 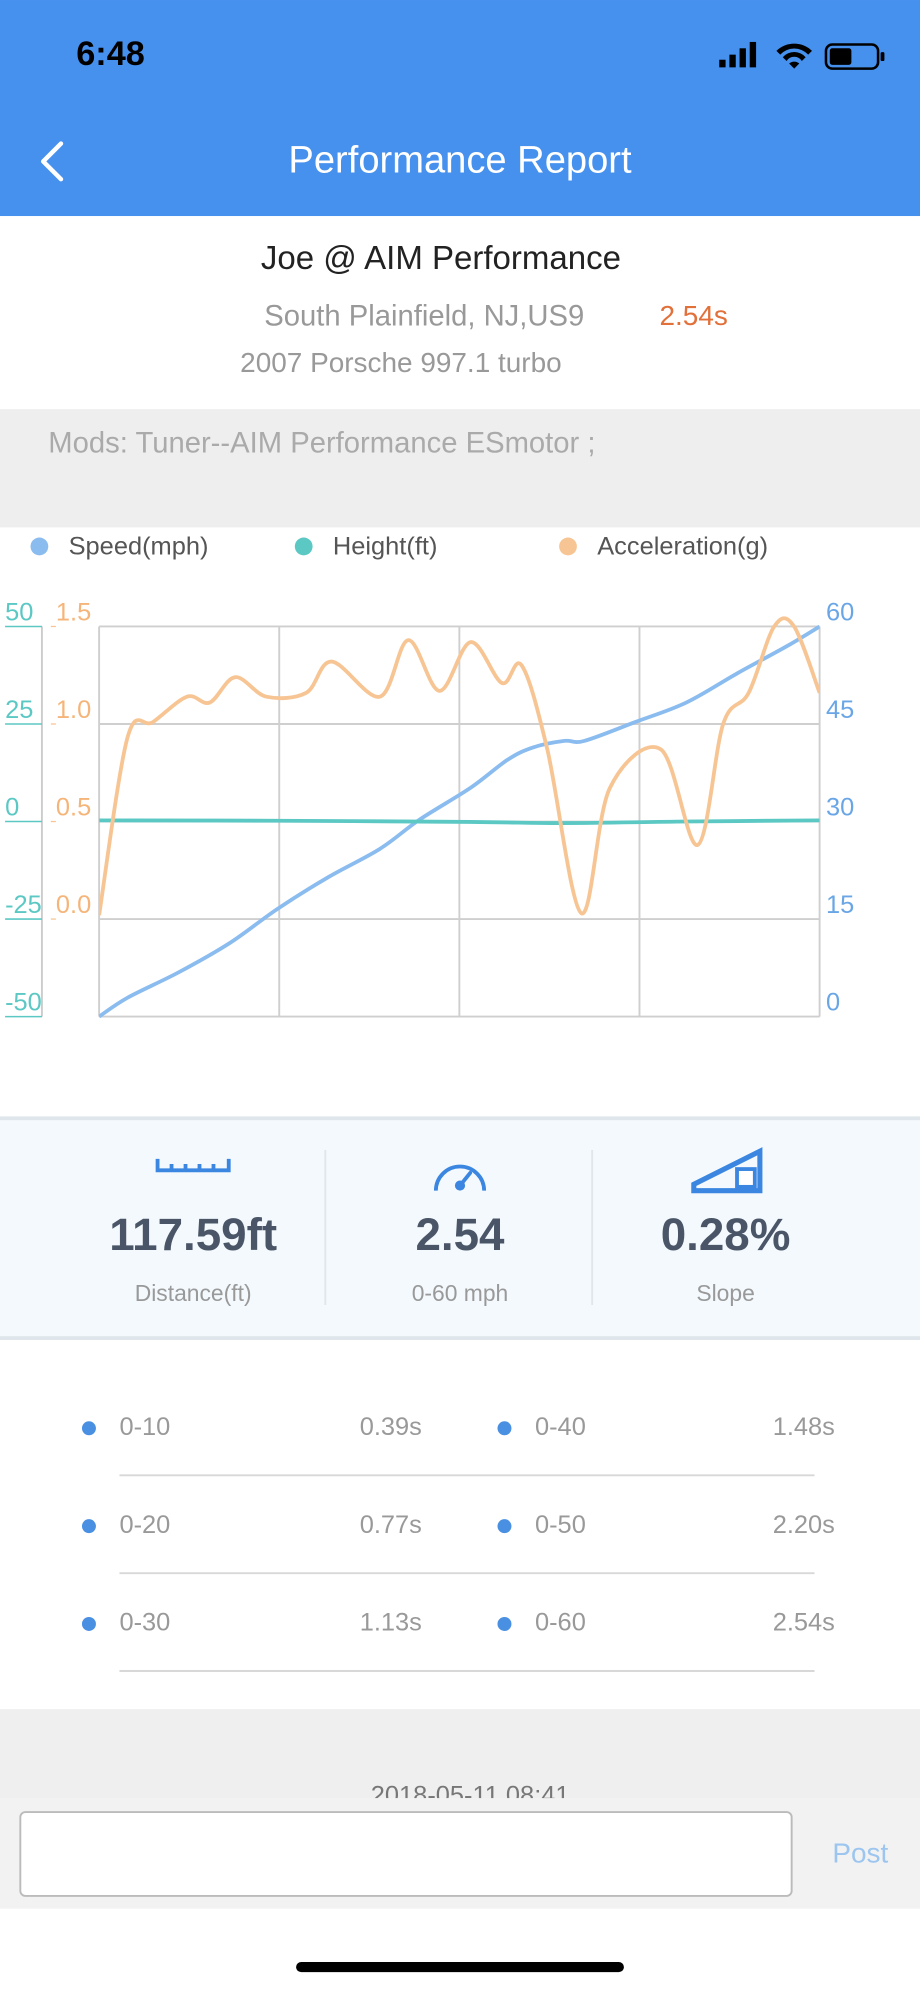 What do you see at coordinates (385, 546) in the screenshot?
I see `legend-label: Height(ft)` at bounding box center [385, 546].